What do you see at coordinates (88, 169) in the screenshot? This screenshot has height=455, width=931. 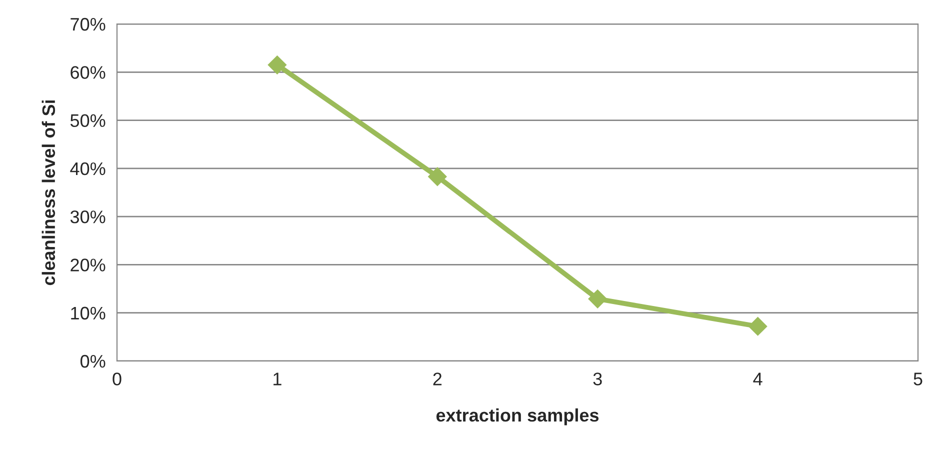 I see `y-tick-label: 40%` at bounding box center [88, 169].